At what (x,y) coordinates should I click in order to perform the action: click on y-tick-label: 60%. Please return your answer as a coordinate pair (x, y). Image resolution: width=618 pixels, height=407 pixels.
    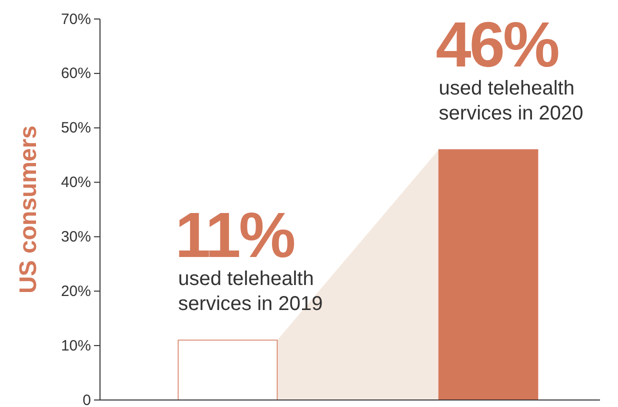
    Looking at the image, I should click on (75, 73).